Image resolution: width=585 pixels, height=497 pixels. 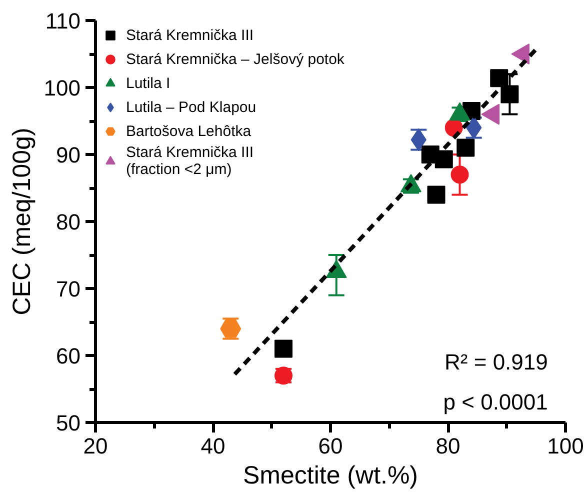 What do you see at coordinates (95, 446) in the screenshot?
I see `x-tick-label: 20` at bounding box center [95, 446].